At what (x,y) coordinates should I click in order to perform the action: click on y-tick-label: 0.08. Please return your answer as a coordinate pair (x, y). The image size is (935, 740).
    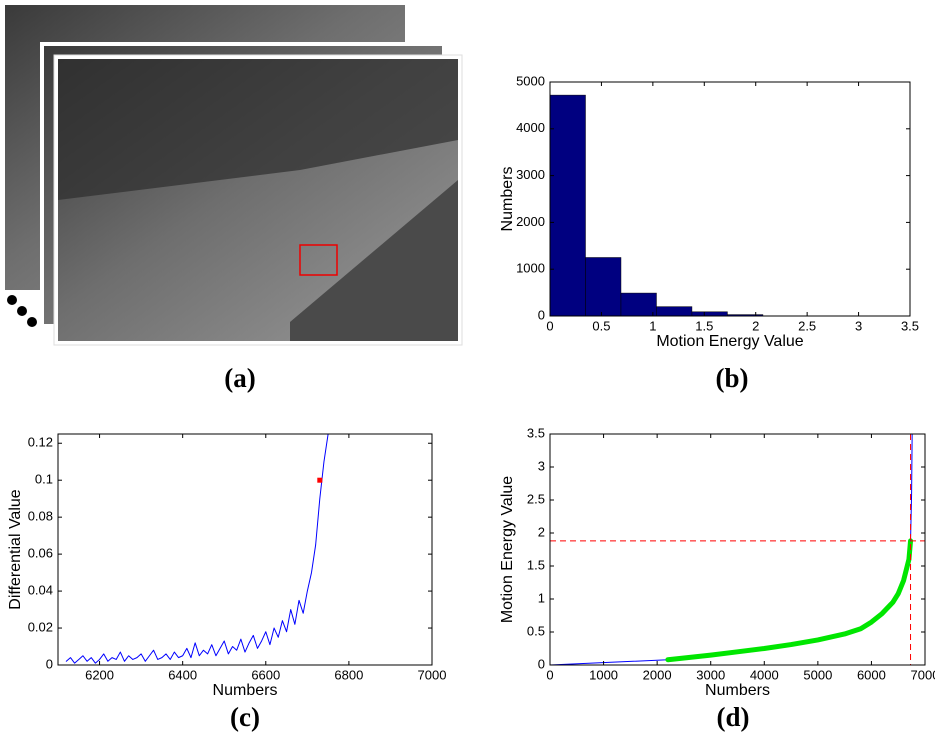
    Looking at the image, I should click on (40, 516).